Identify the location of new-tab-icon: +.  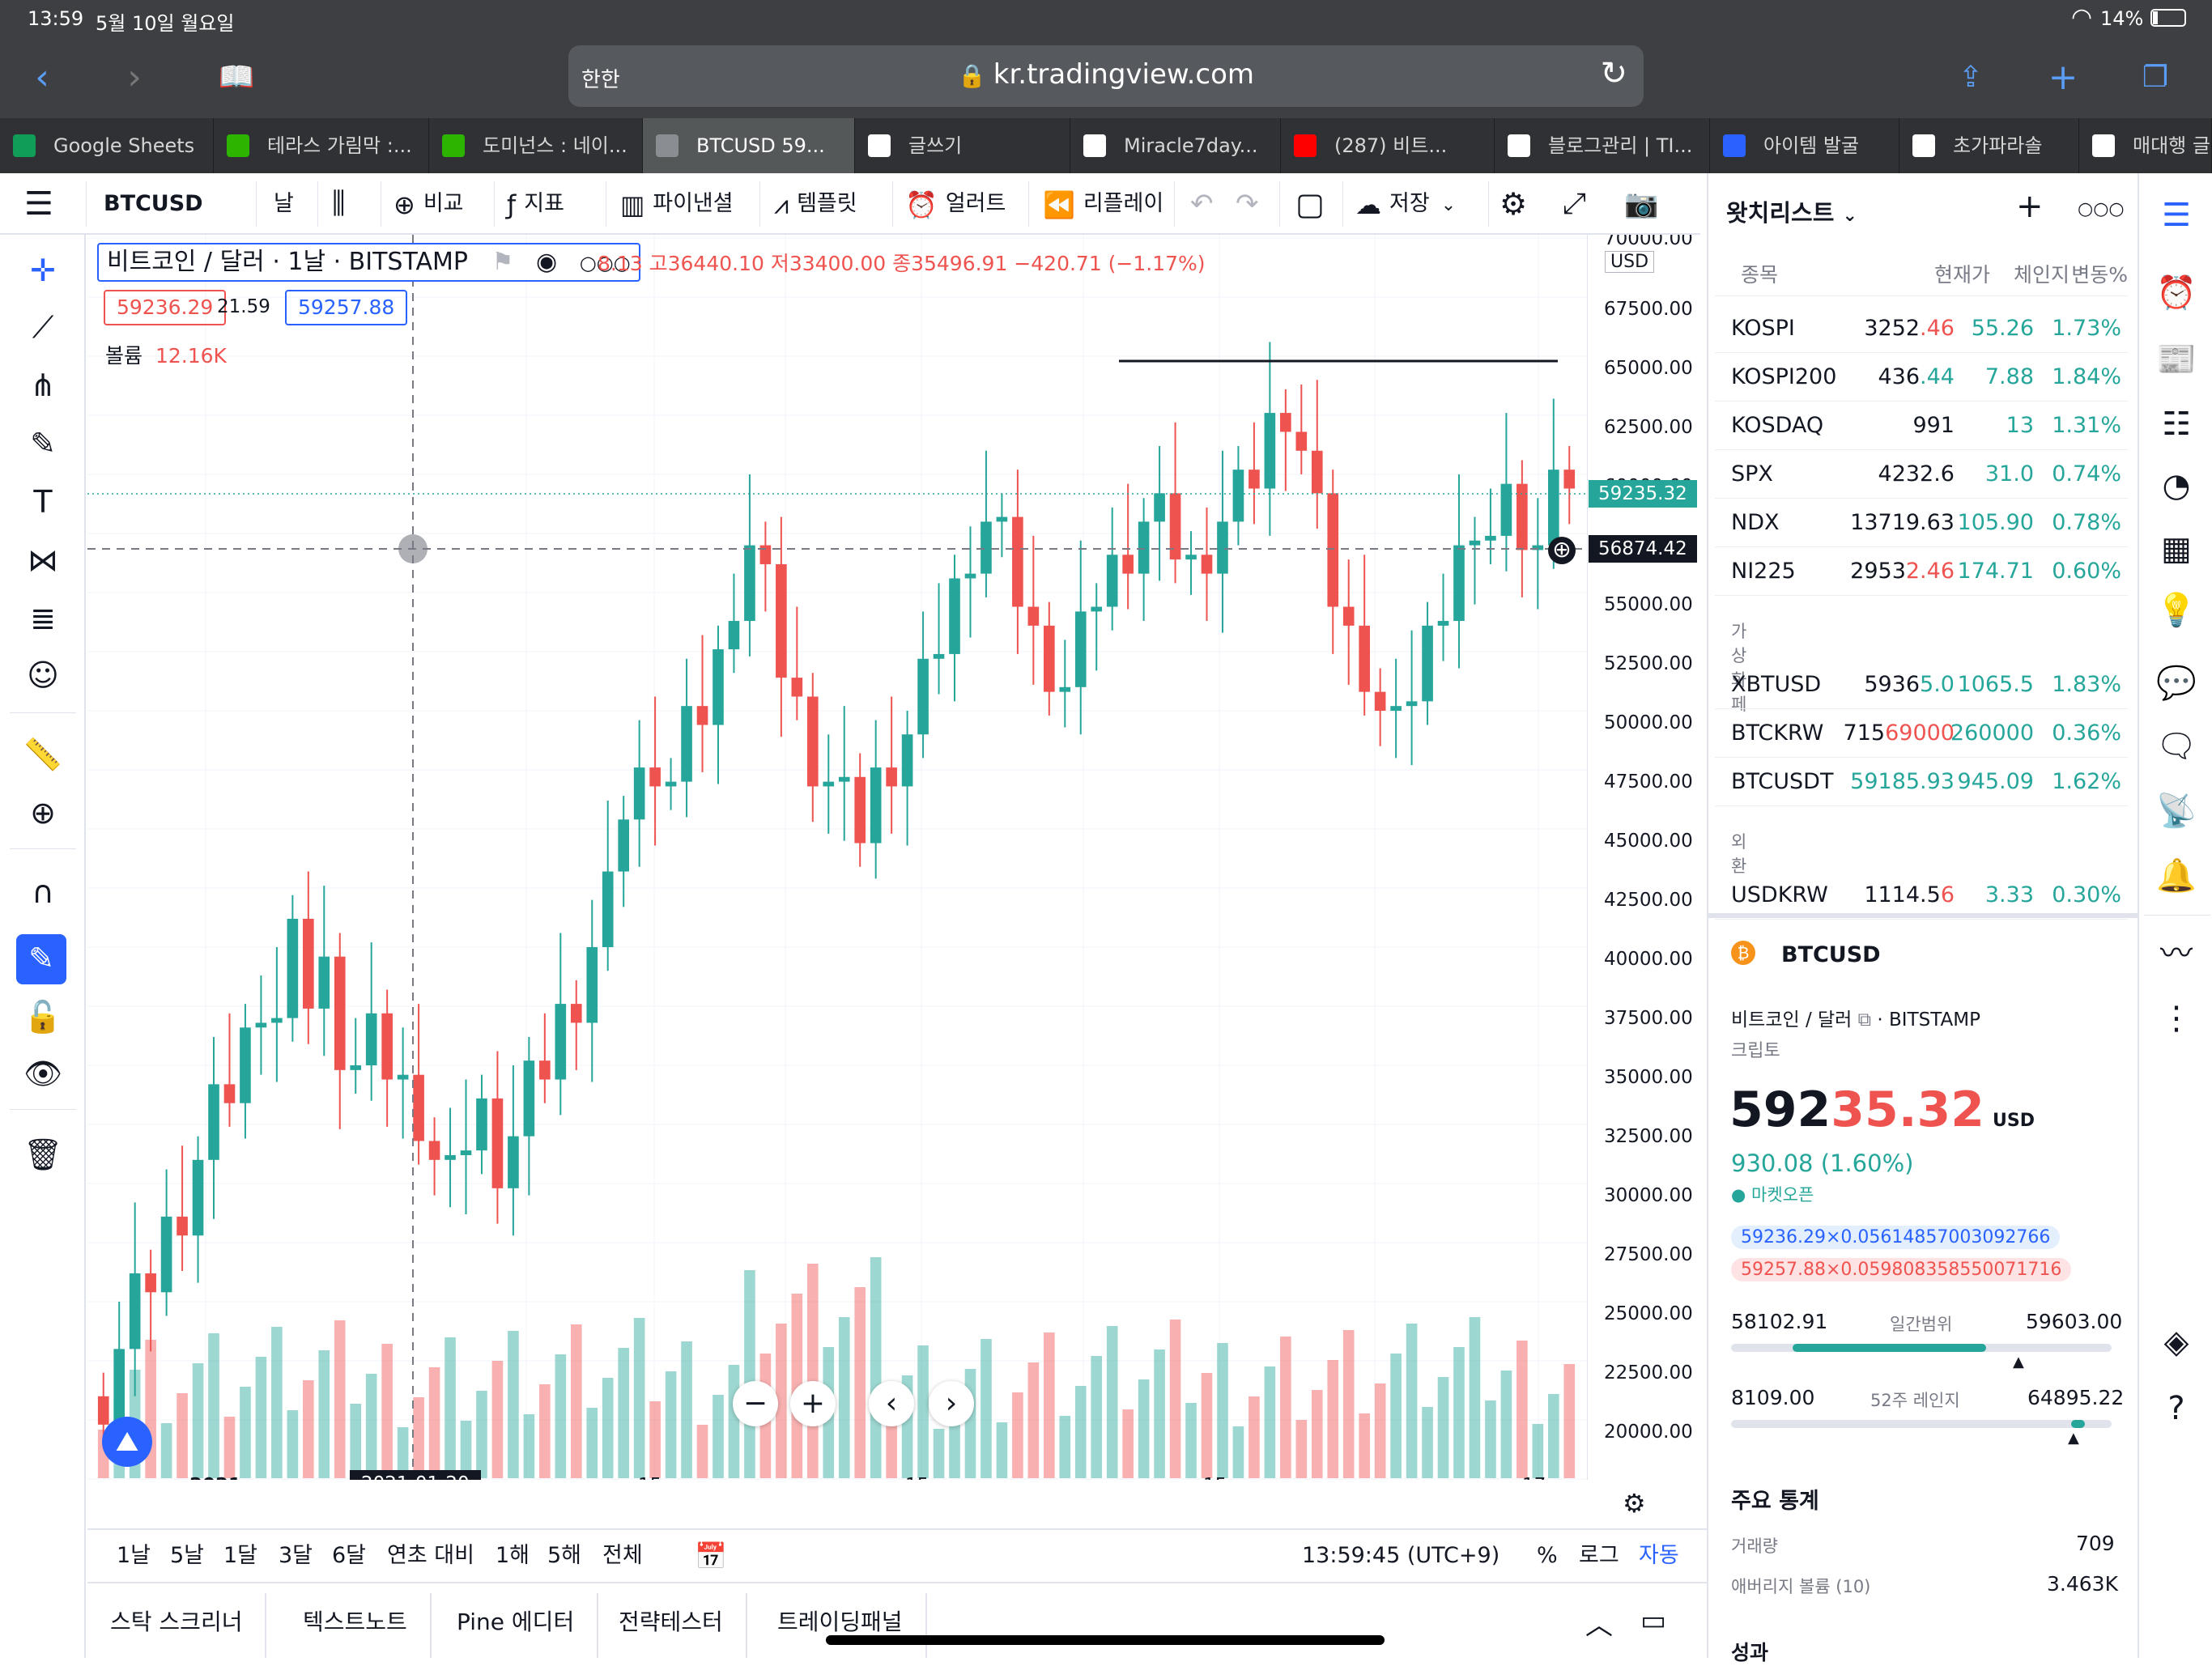
(2063, 77).